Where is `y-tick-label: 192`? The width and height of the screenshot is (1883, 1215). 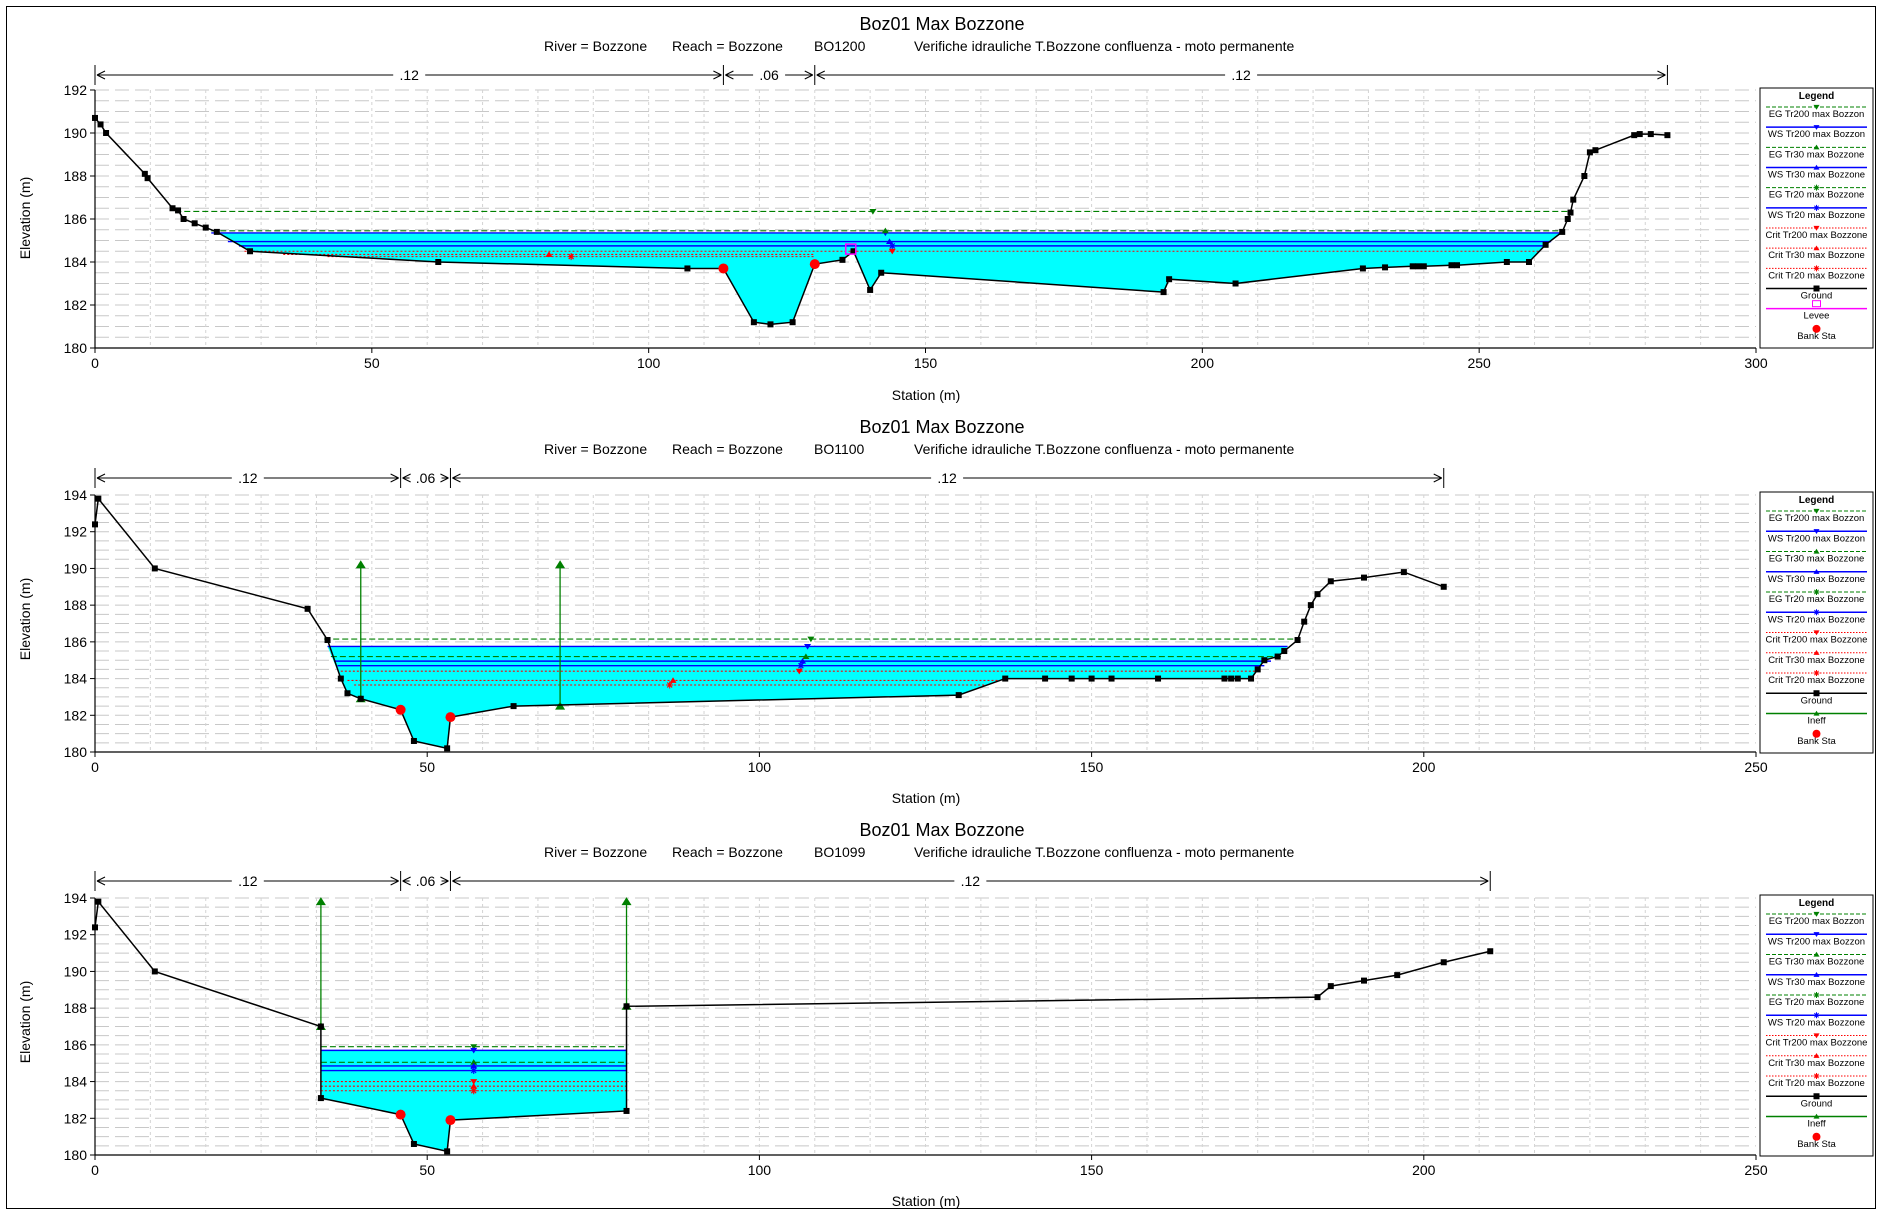
y-tick-label: 192 is located at coordinates (76, 935).